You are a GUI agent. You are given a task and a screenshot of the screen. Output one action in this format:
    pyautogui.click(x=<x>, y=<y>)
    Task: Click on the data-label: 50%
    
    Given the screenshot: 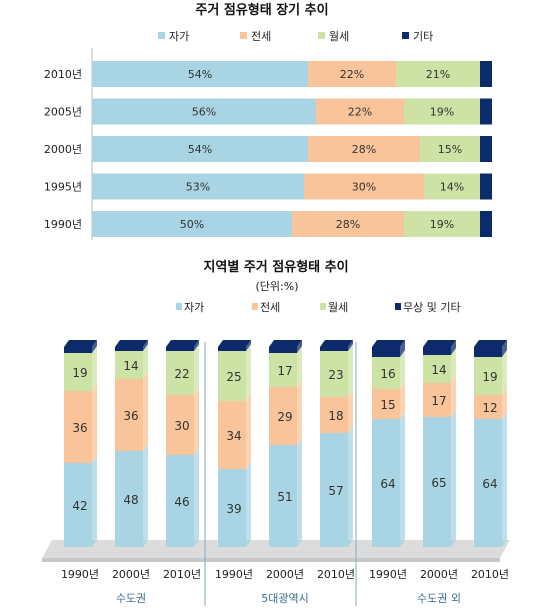 What is the action you would take?
    pyautogui.click(x=192, y=224)
    